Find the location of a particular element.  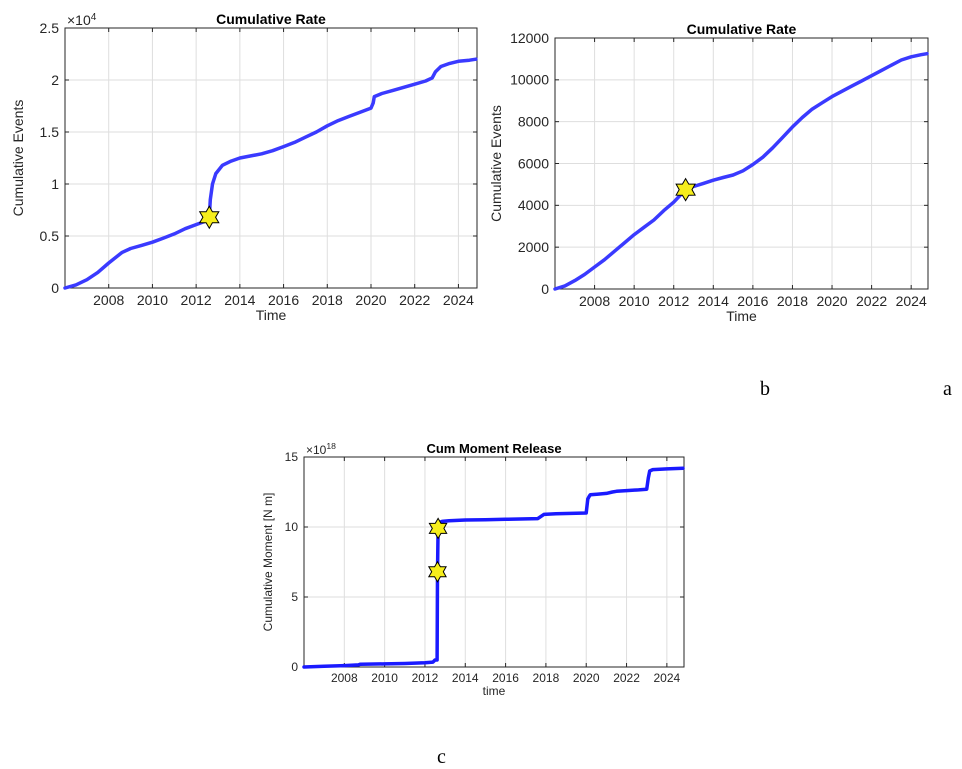

exponent-label: ×104 is located at coordinates (82, 20).